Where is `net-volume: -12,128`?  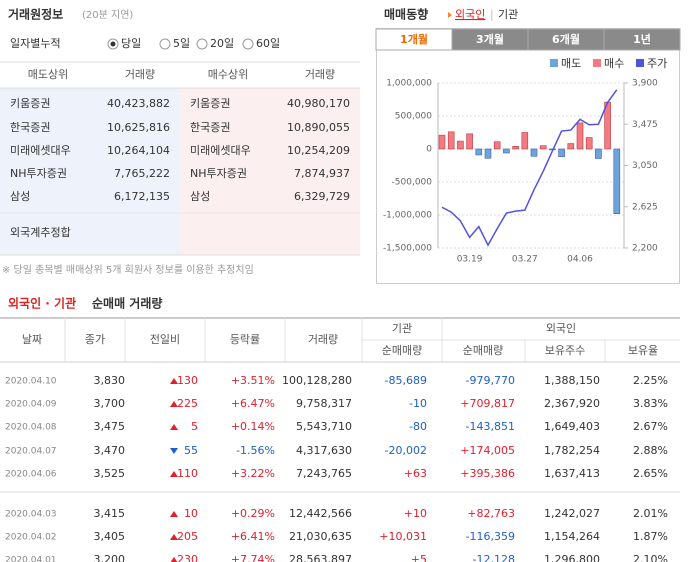
net-volume: -12,128 is located at coordinates (494, 557).